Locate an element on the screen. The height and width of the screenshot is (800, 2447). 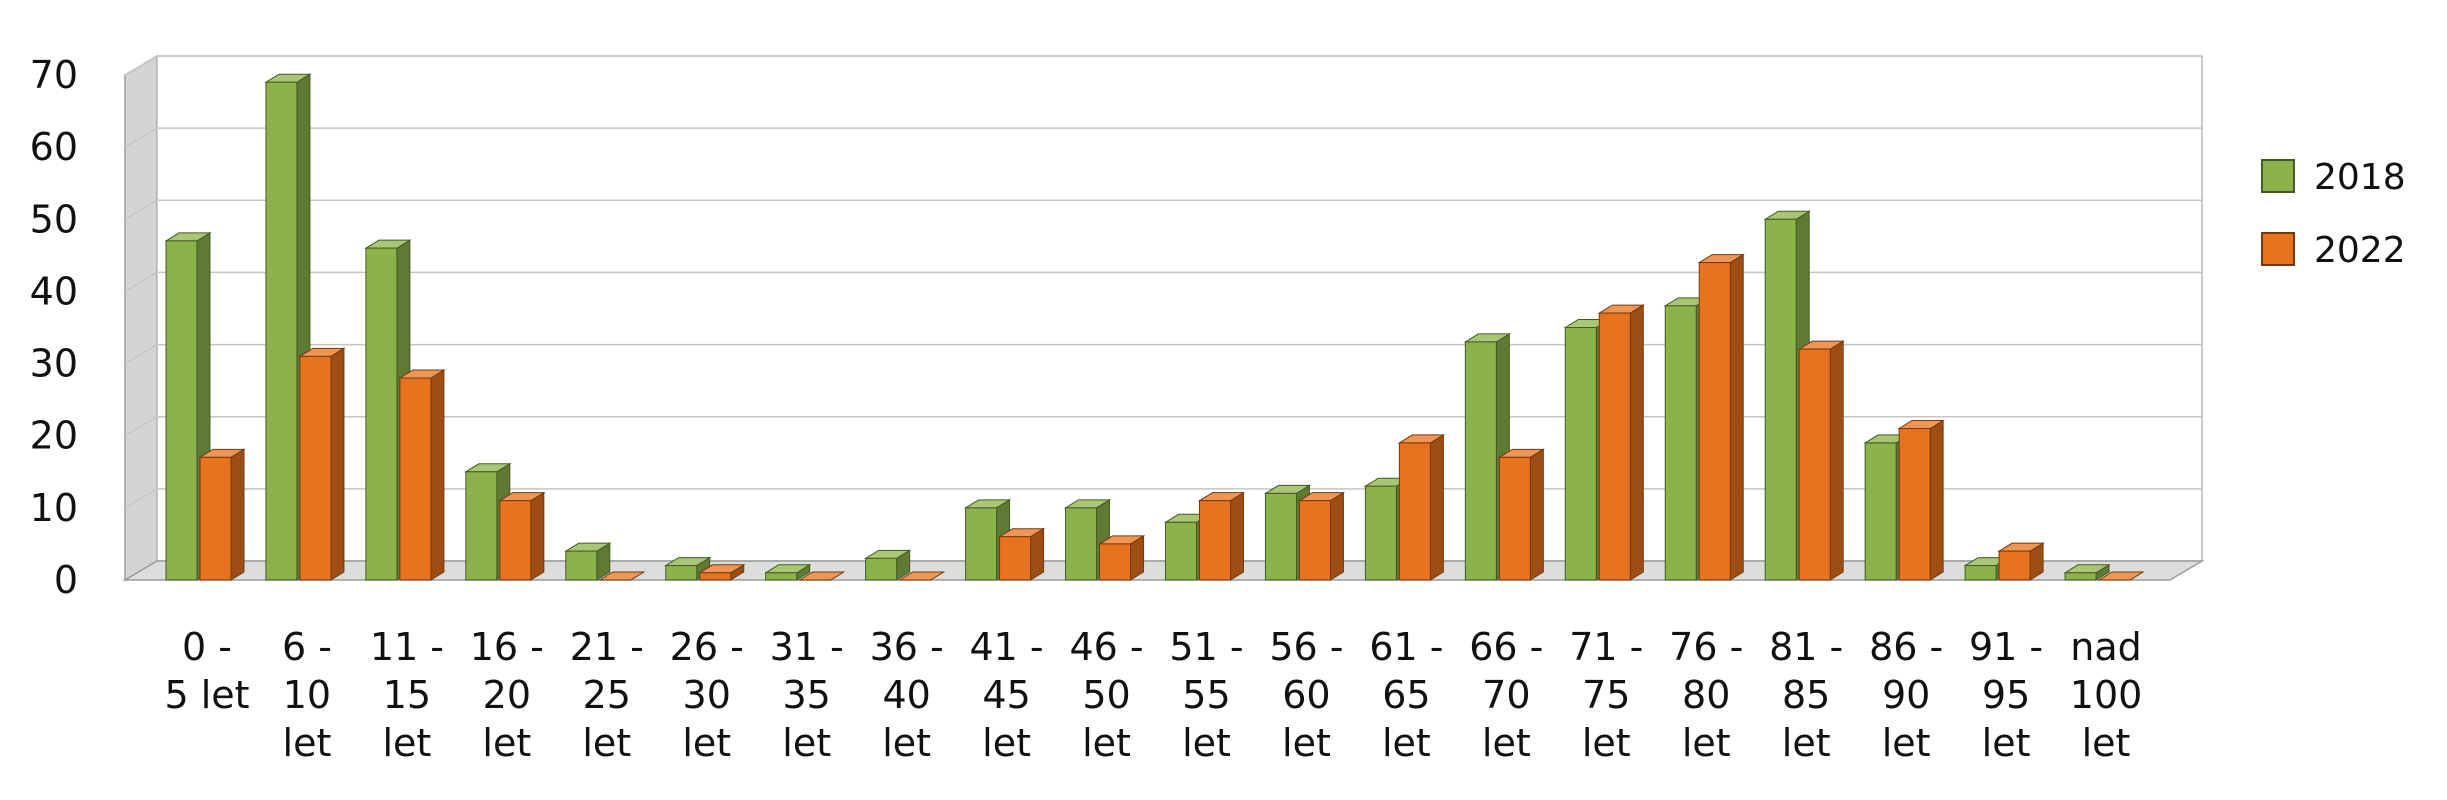
x-tick-label: 66 -70 let is located at coordinates (1506, 695).